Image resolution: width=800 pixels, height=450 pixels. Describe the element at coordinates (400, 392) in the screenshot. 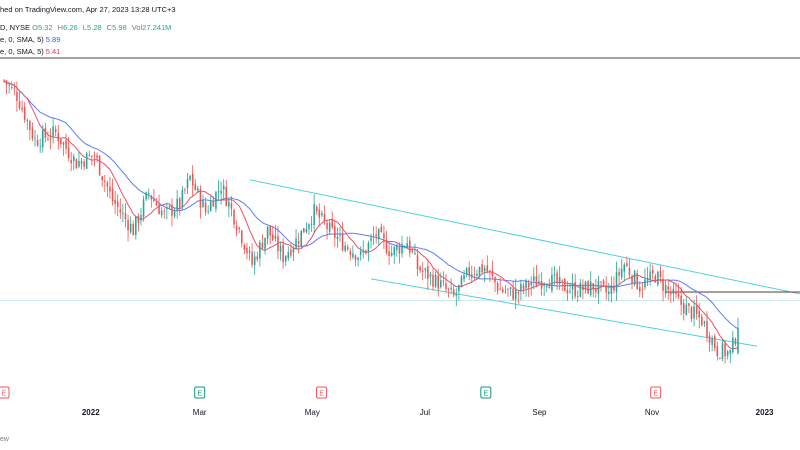

I see `earnings-markers: EEEEEE⚡E` at that location.